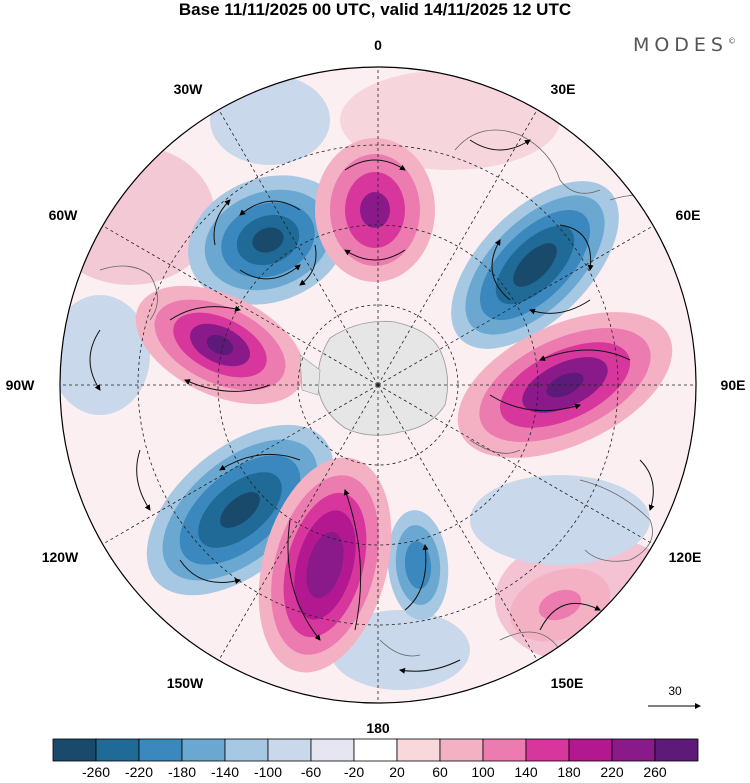 This screenshot has width=750, height=783. What do you see at coordinates (189, 89) in the screenshot?
I see `label-30w: 30W` at bounding box center [189, 89].